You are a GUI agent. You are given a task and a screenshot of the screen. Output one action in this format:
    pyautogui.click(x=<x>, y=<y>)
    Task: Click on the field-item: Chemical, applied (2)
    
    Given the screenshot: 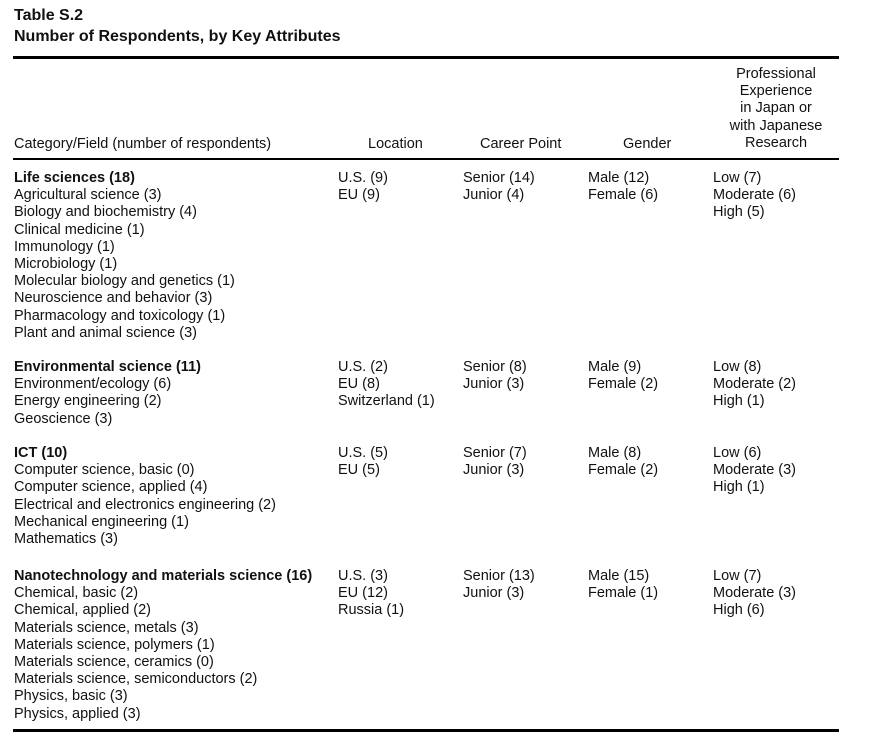 What is the action you would take?
    pyautogui.click(x=83, y=610)
    